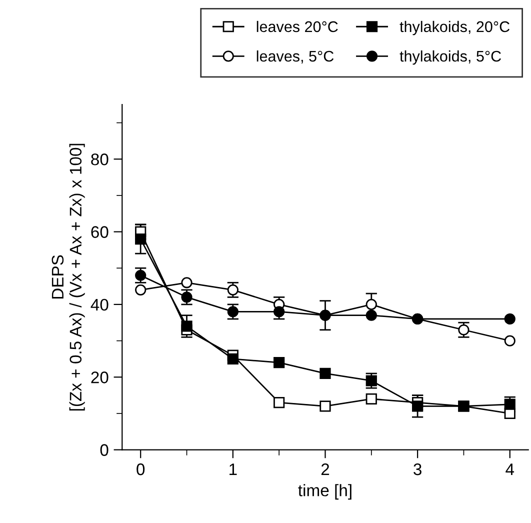  I want to click on y-tick-label: 80, so click(99, 160).